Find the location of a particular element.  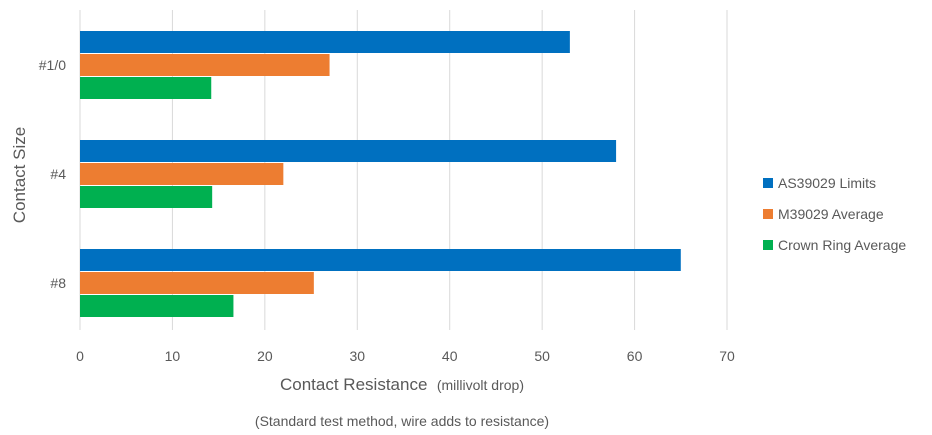

x-tick-label: 20 is located at coordinates (265, 356).